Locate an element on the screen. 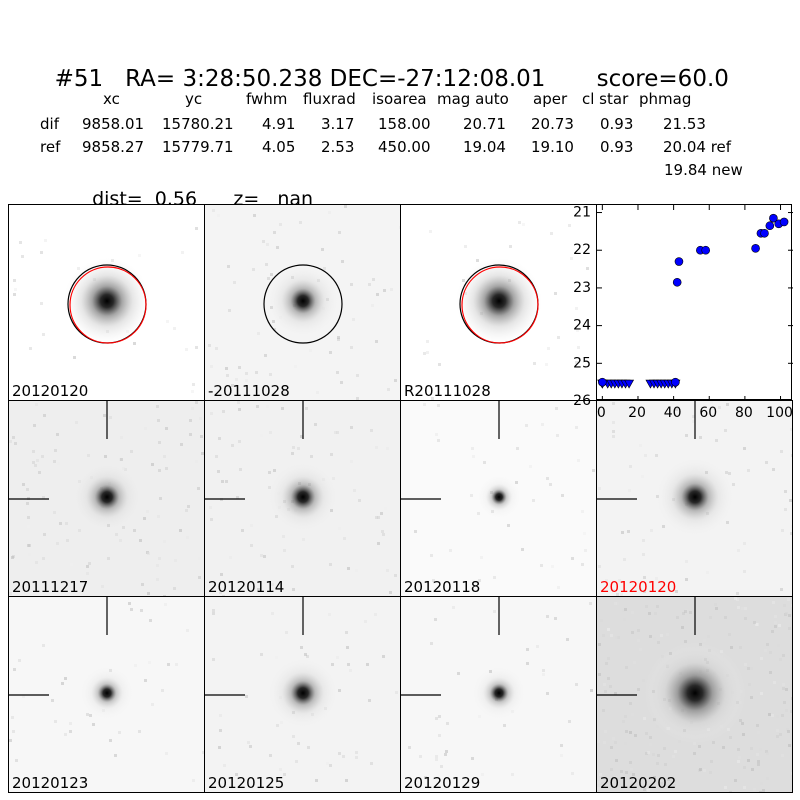 The height and width of the screenshot is (800, 800). row-label: dif is located at coordinates (49, 124).